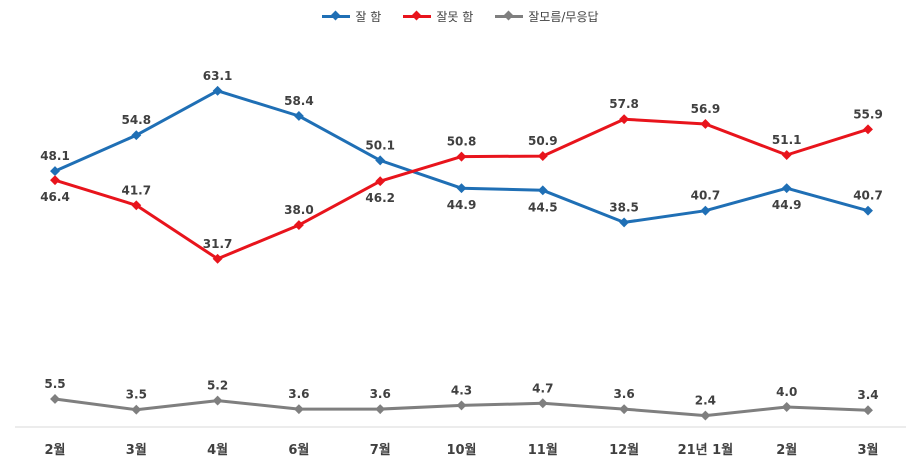  What do you see at coordinates (868, 114) in the screenshot?
I see `data-label-bad: 55.9` at bounding box center [868, 114].